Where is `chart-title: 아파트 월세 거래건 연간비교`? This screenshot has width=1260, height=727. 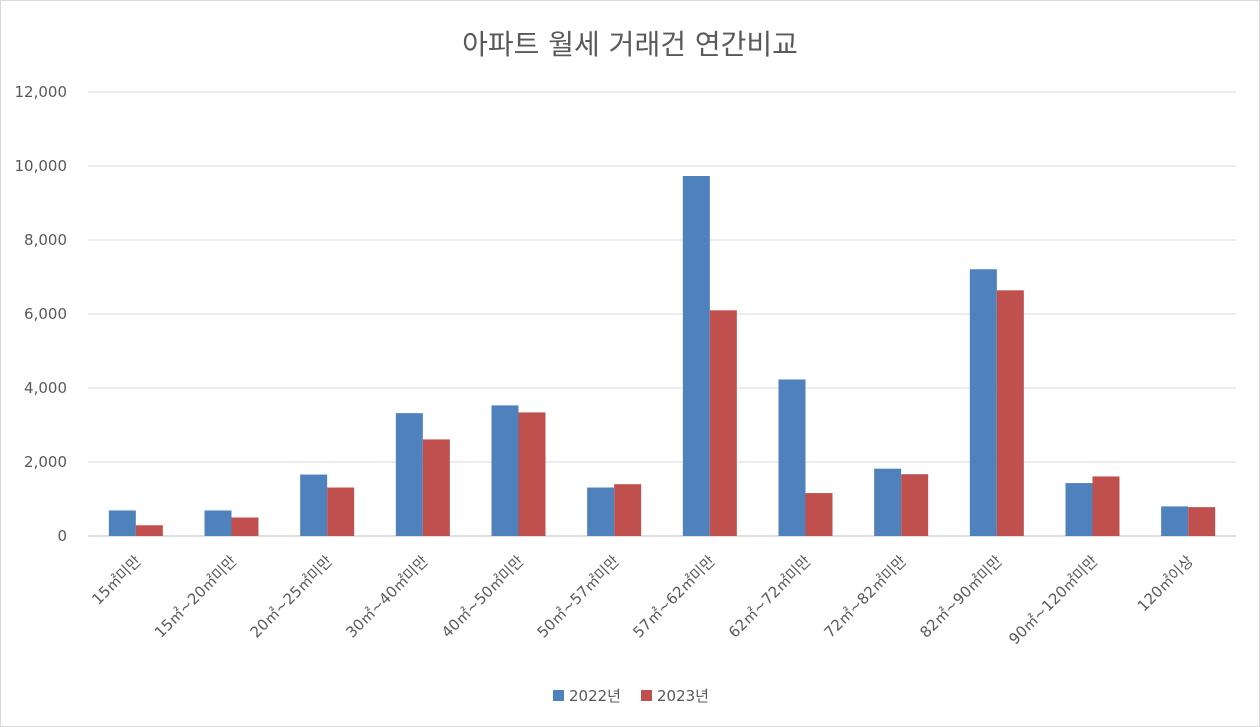 chart-title: 아파트 월세 거래건 연간비교 is located at coordinates (630, 44).